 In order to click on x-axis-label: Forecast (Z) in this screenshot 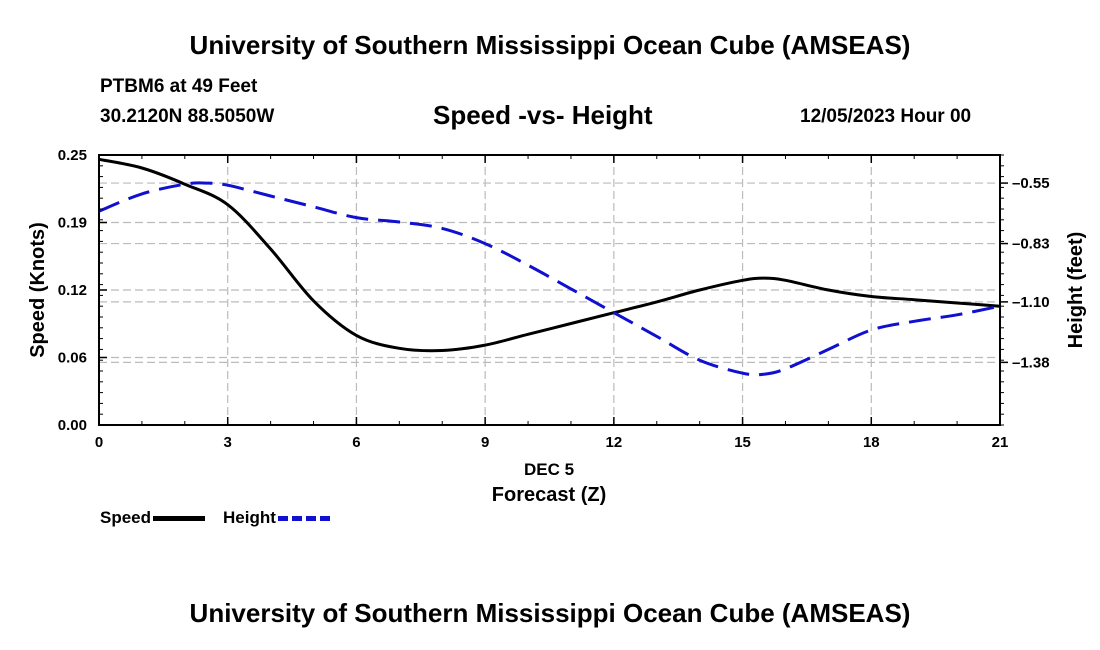, I will do `click(549, 495)`.